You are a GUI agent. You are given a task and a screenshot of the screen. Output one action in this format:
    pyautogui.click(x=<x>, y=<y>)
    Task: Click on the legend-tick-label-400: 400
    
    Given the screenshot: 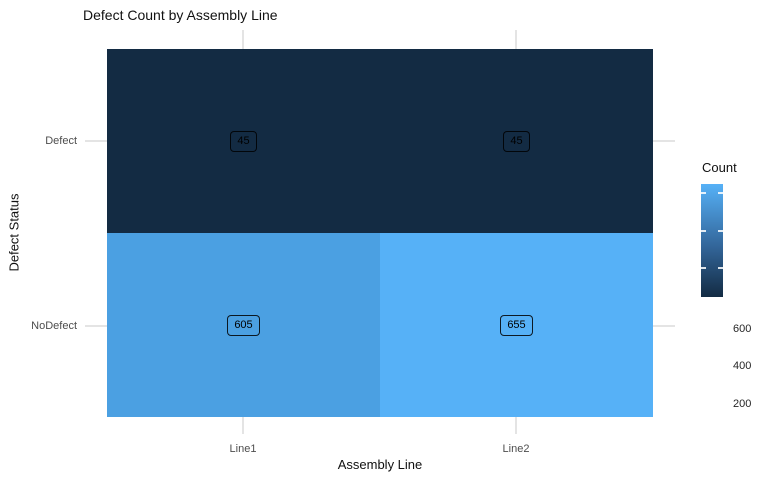 What is the action you would take?
    pyautogui.click(x=742, y=366)
    